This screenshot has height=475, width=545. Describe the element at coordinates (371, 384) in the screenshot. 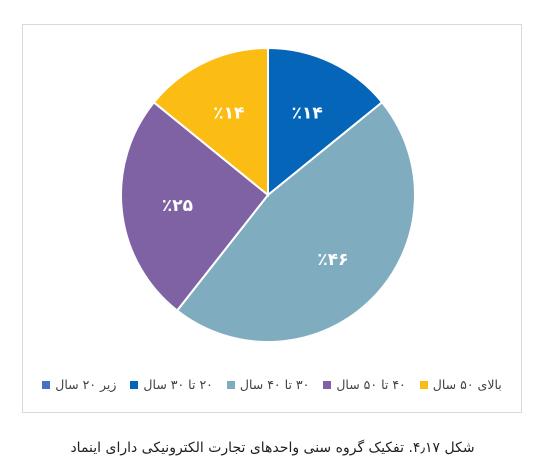

I see `legend-label: ۴۰ تا ۵۰ سال` at that location.